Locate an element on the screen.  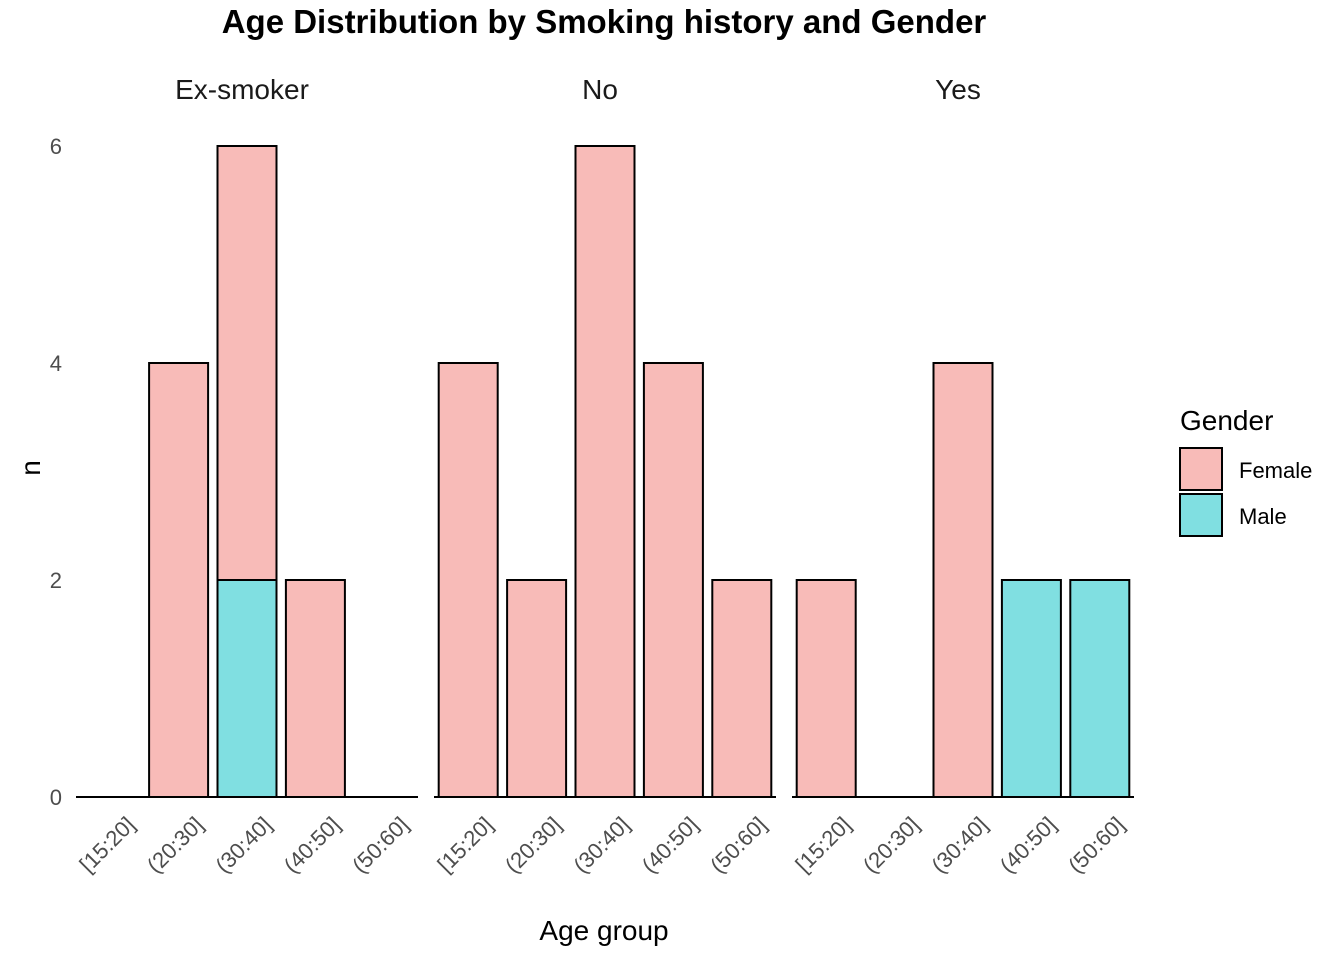
y-tick-label: 0 is located at coordinates (56, 797).